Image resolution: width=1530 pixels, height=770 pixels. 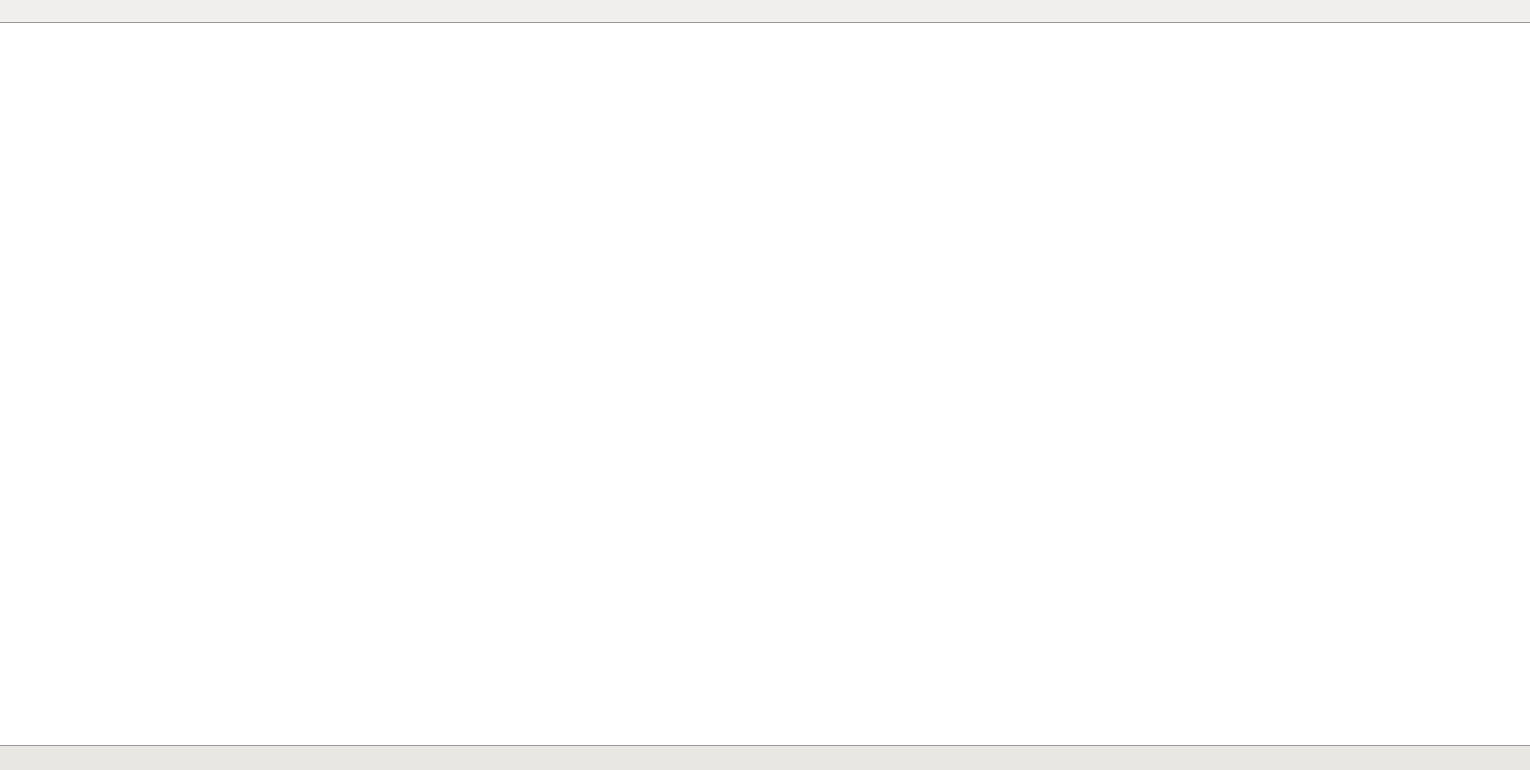 What do you see at coordinates (21, 38) in the screenshot?
I see `chart-title` at bounding box center [21, 38].